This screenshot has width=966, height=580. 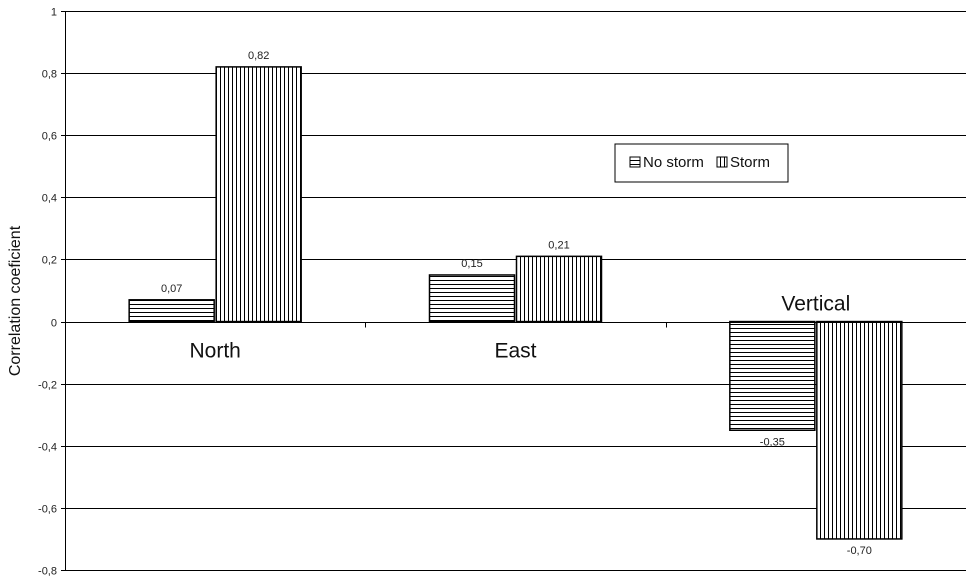 What do you see at coordinates (47, 572) in the screenshot?
I see `y-tick-label: -0,8` at bounding box center [47, 572].